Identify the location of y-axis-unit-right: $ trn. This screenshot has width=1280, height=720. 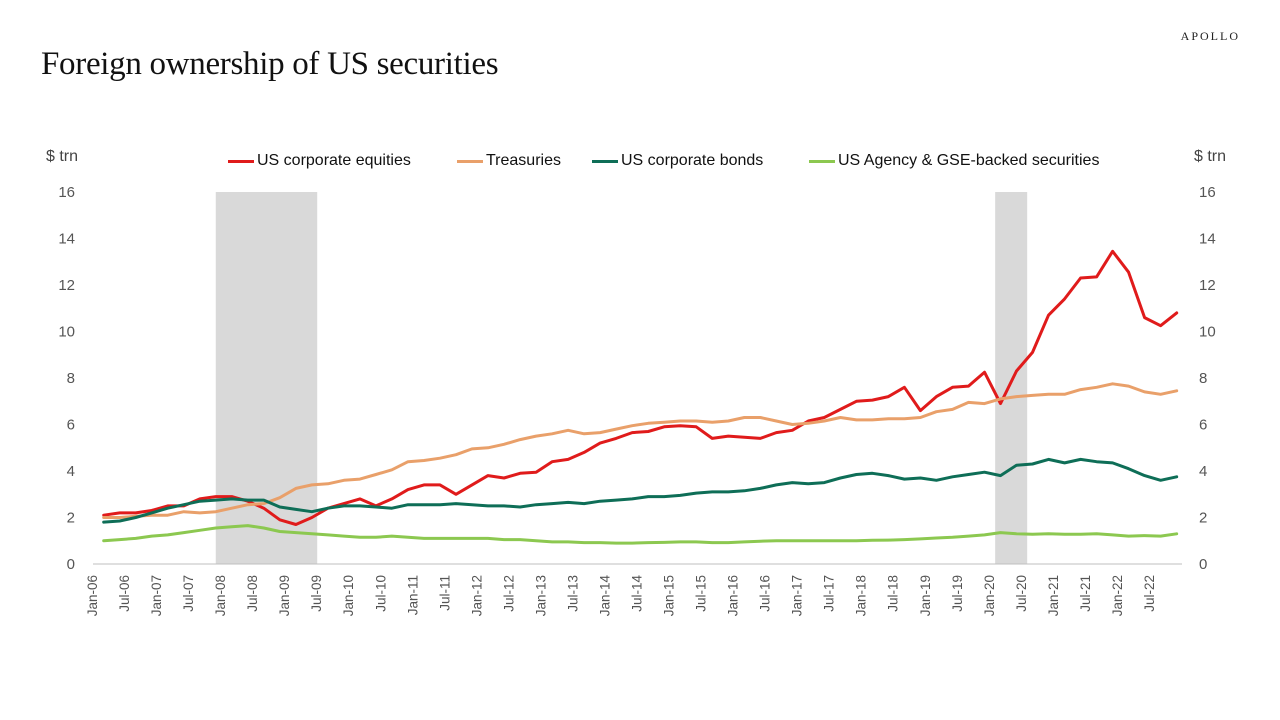
(1210, 156).